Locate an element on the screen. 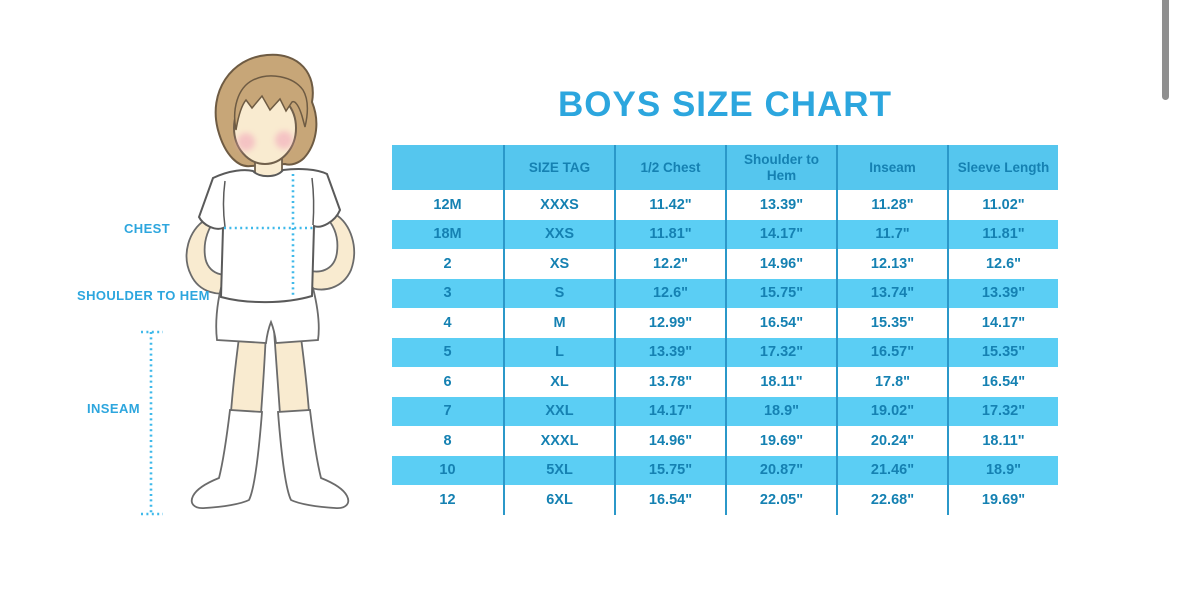 The height and width of the screenshot is (604, 1179). table-cell: 13.74" is located at coordinates (891, 293).